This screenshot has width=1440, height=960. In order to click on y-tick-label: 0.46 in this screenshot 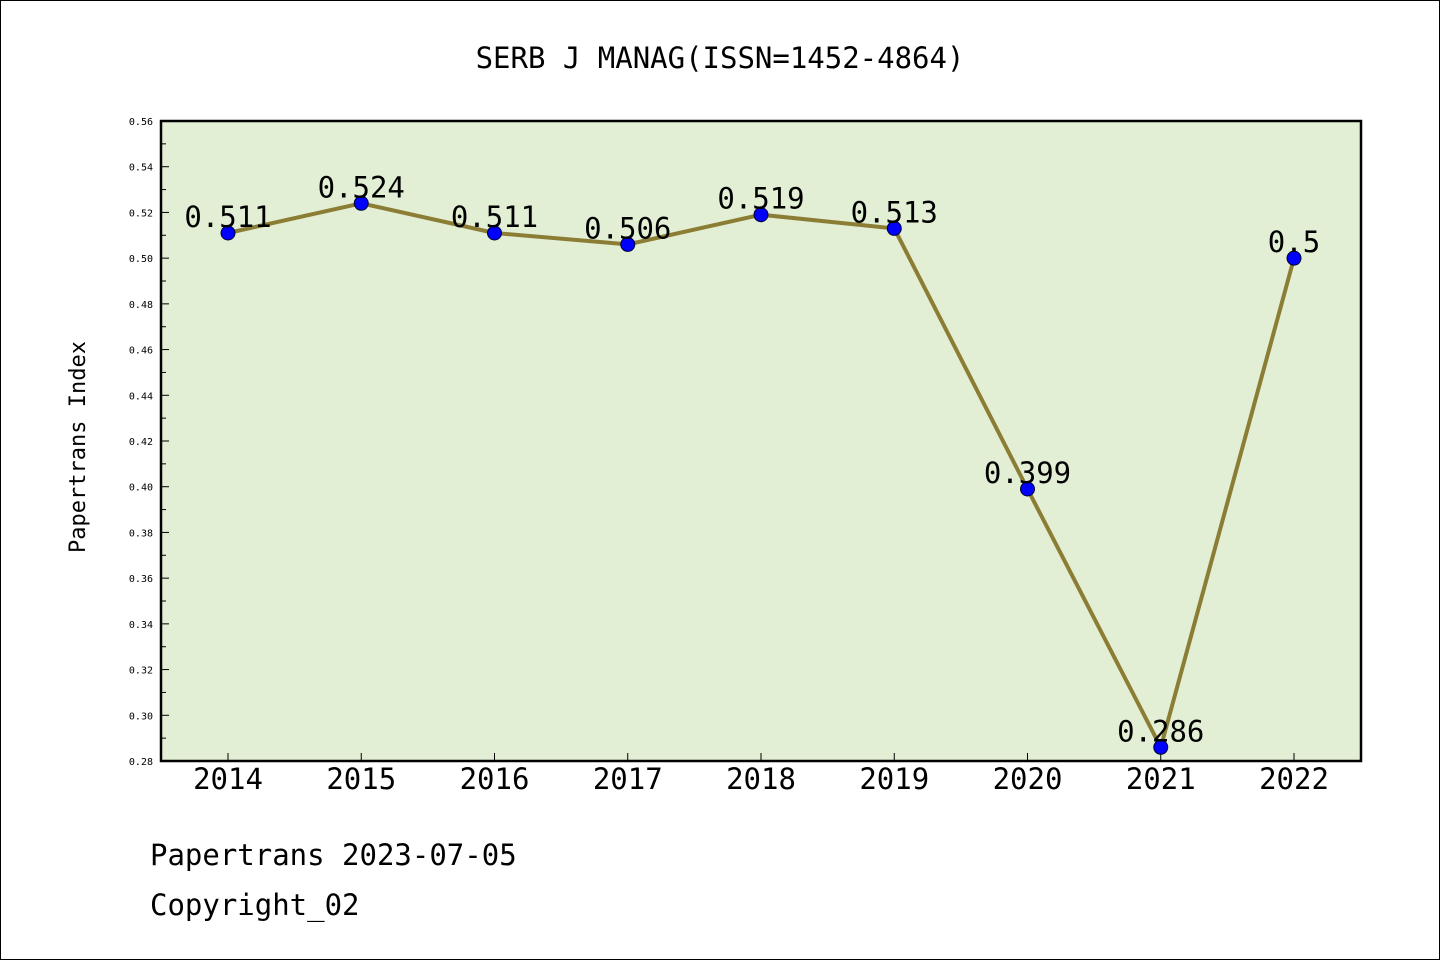, I will do `click(141, 351)`.